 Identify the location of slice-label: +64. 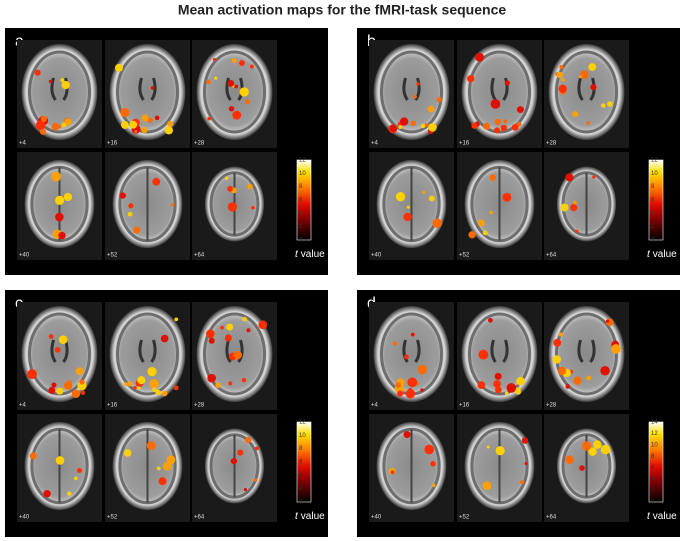
(551, 518).